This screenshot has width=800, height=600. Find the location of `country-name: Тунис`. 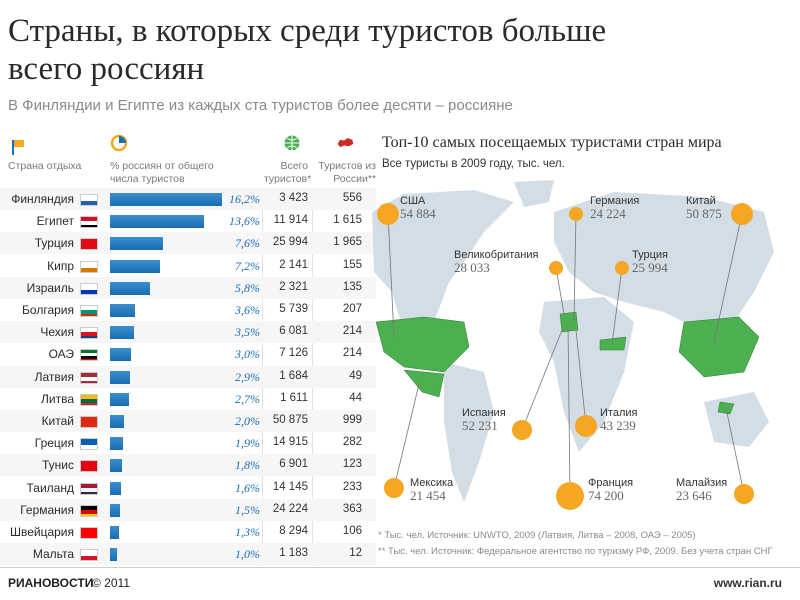

country-name: Тунис is located at coordinates (58, 465).